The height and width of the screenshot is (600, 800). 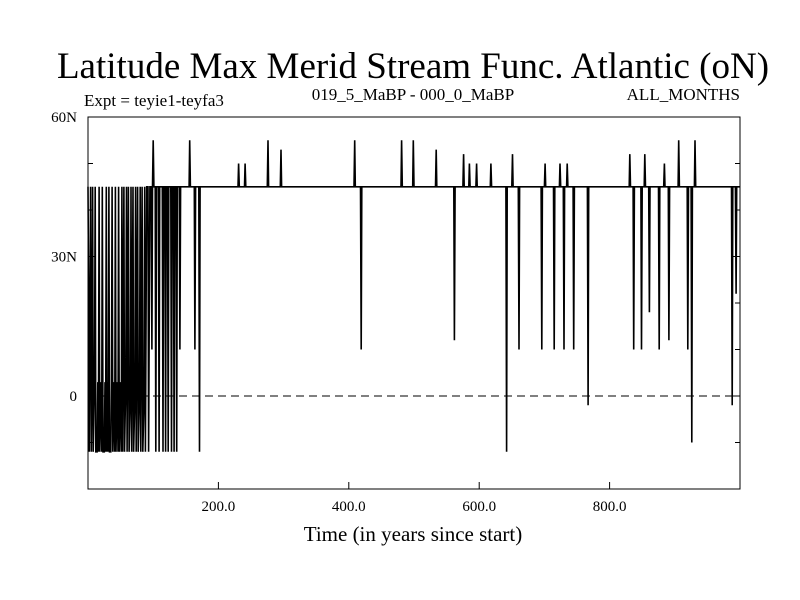 What do you see at coordinates (414, 498) in the screenshot?
I see `x-axis: 200.0 400.0 600.0 800.0` at bounding box center [414, 498].